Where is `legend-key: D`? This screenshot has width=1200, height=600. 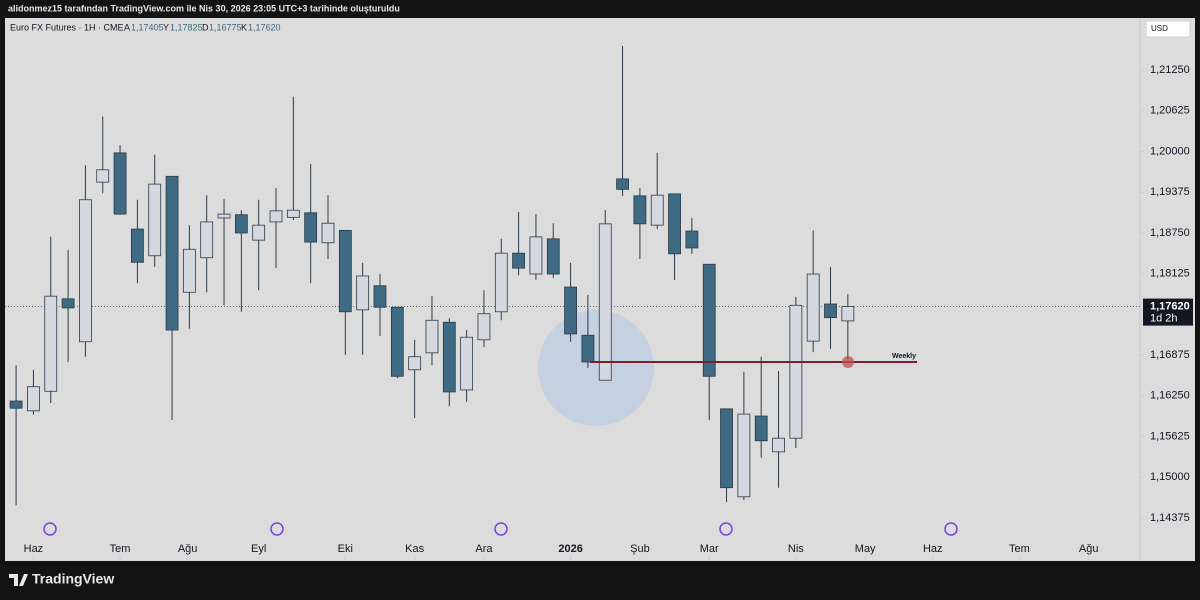 legend-key: D is located at coordinates (205, 27).